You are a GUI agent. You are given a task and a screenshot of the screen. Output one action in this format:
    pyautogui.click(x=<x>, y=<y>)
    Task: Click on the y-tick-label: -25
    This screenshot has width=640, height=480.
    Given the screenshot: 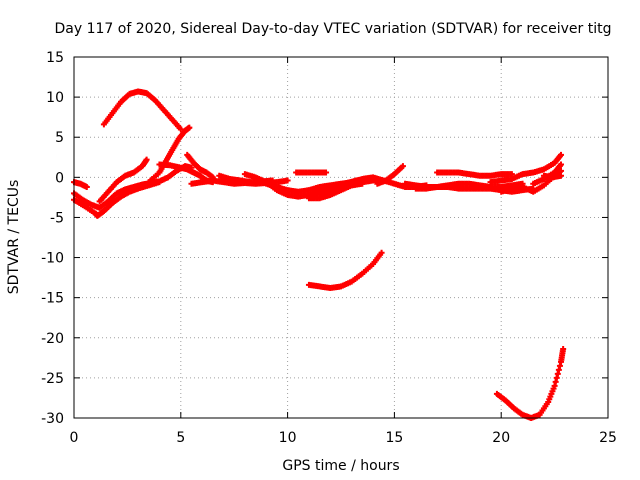 What is the action you would take?
    pyautogui.click(x=52, y=379)
    